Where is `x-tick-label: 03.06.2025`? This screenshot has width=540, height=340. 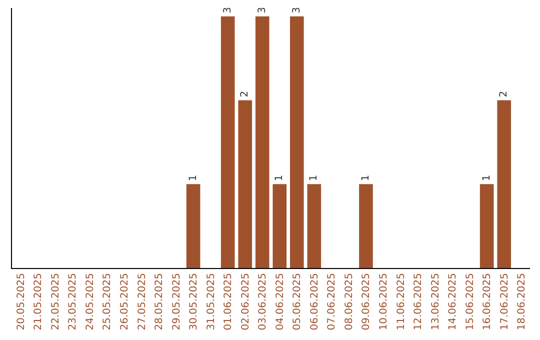
x-tick-label: 03.06.2025 is located at coordinates (263, 301).